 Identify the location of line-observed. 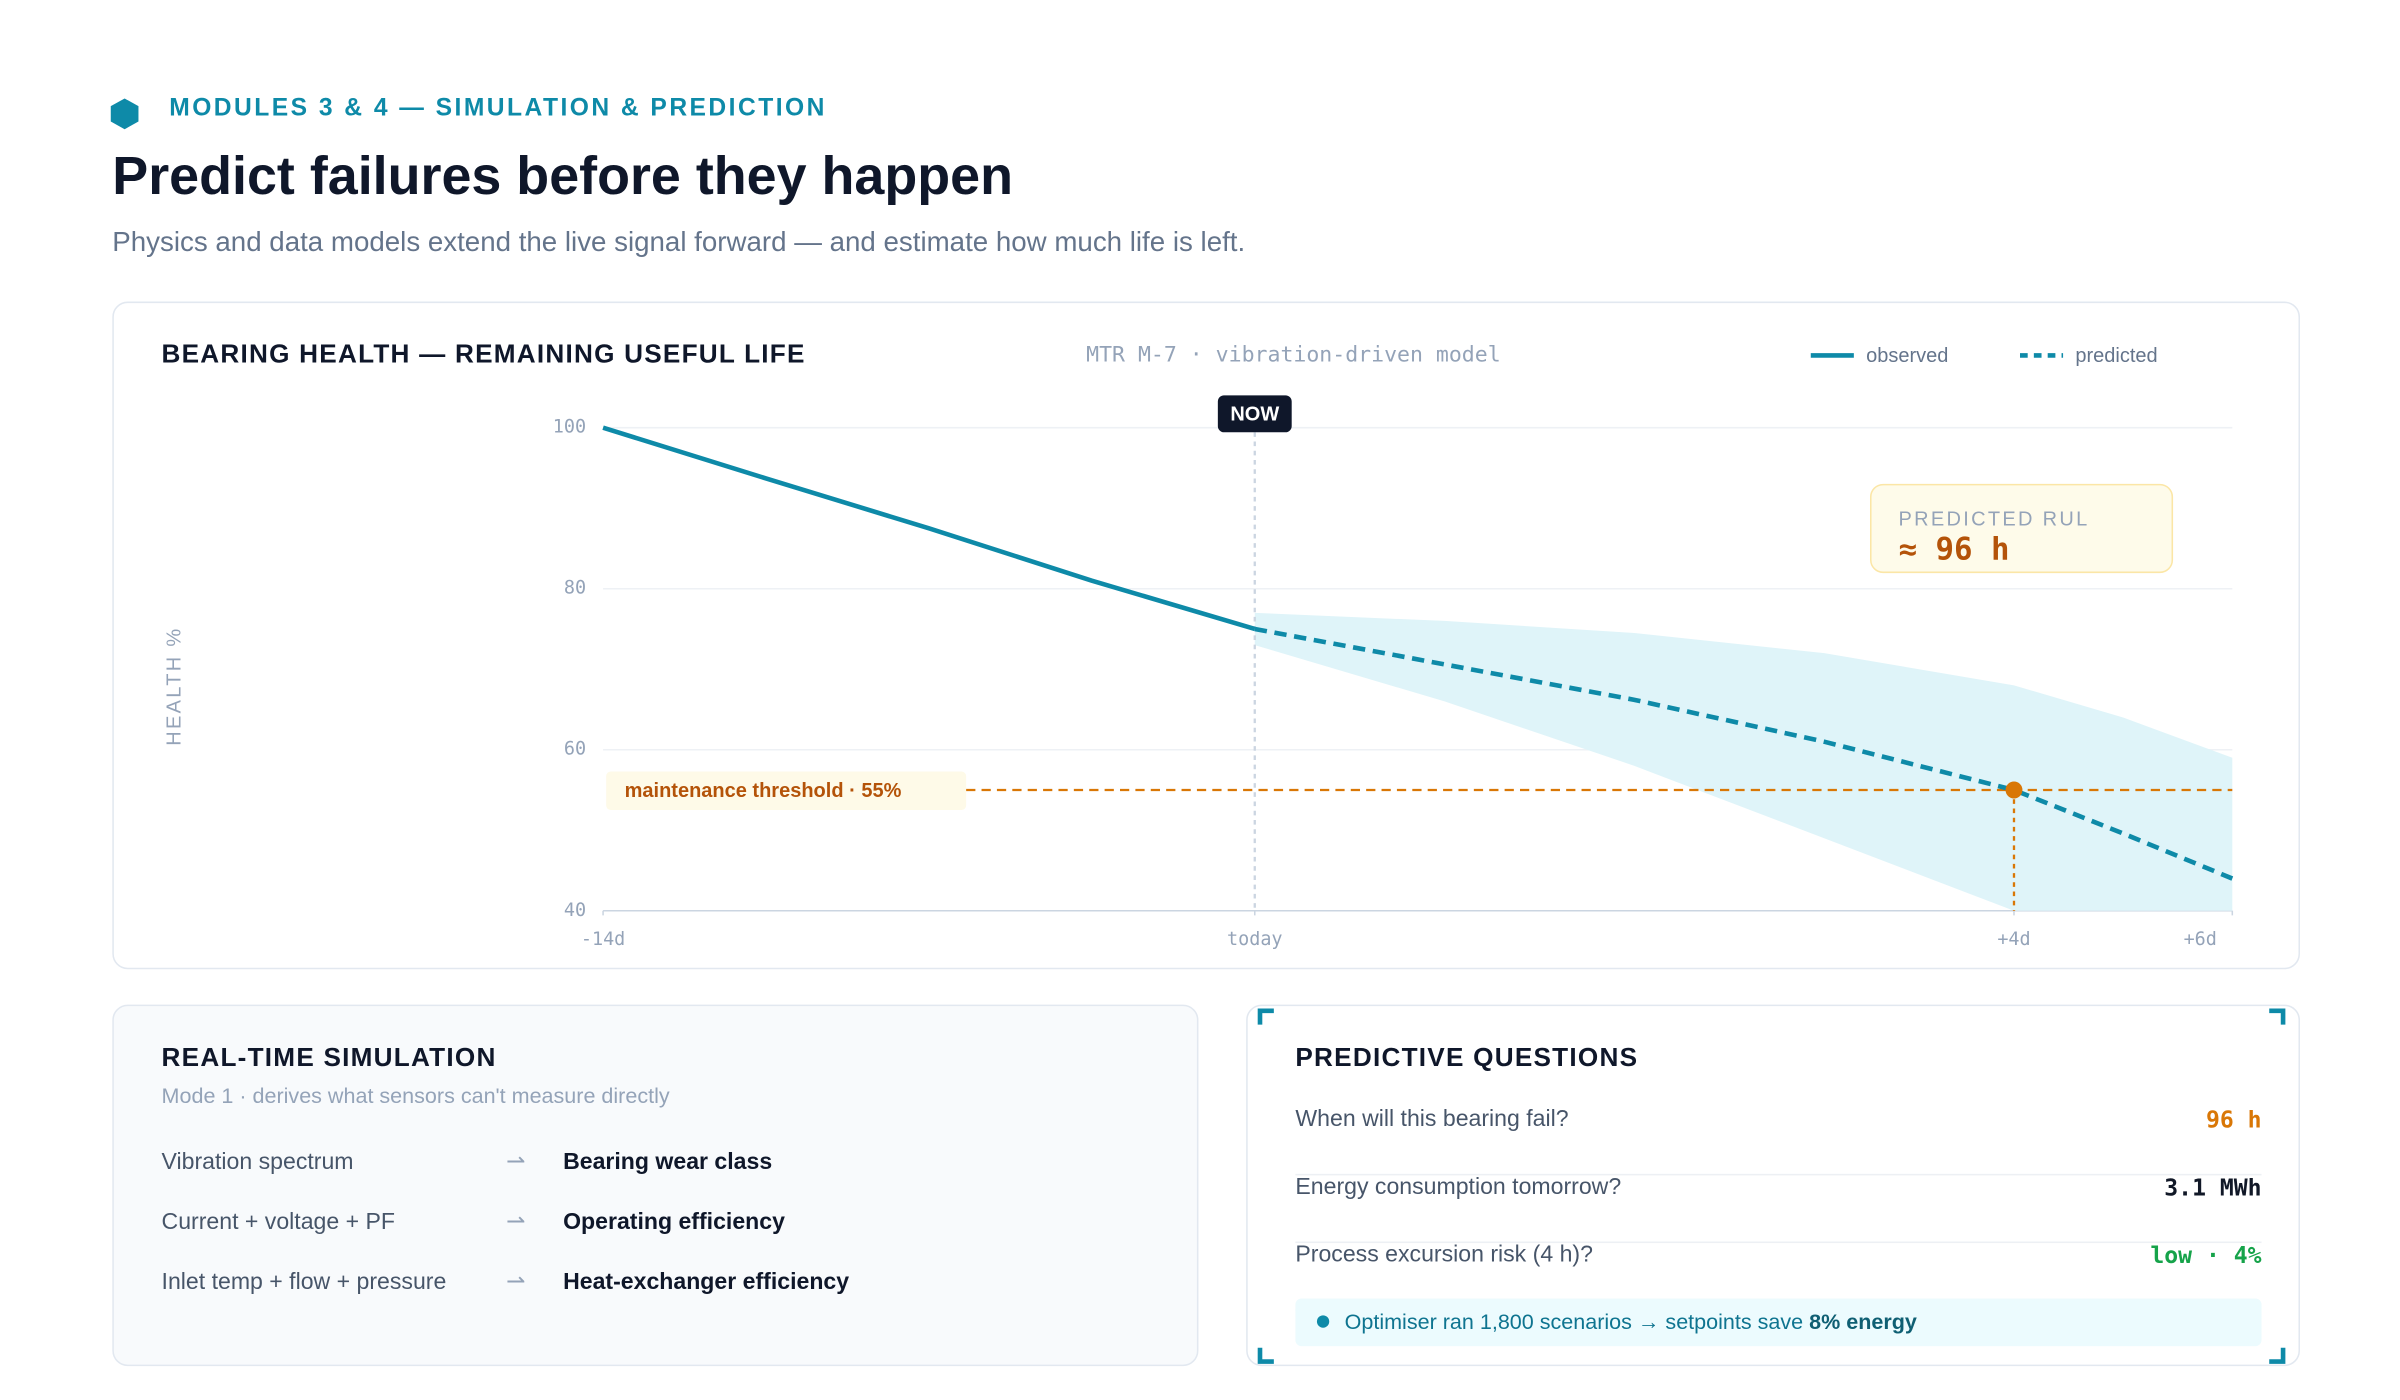
(929, 528).